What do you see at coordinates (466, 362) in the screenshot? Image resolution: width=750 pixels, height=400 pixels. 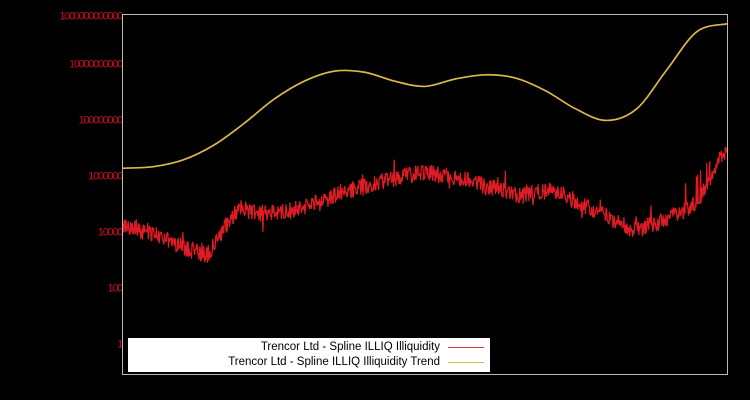 I see `legend-swatch-trend` at bounding box center [466, 362].